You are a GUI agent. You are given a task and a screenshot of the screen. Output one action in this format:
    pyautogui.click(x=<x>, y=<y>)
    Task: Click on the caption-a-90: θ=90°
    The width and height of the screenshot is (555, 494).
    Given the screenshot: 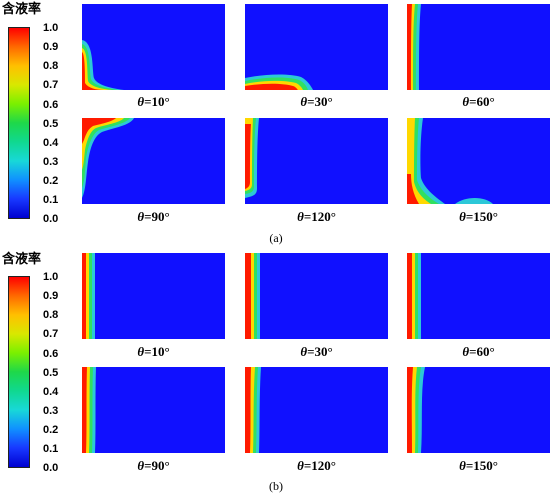 What is the action you would take?
    pyautogui.click(x=153, y=216)
    